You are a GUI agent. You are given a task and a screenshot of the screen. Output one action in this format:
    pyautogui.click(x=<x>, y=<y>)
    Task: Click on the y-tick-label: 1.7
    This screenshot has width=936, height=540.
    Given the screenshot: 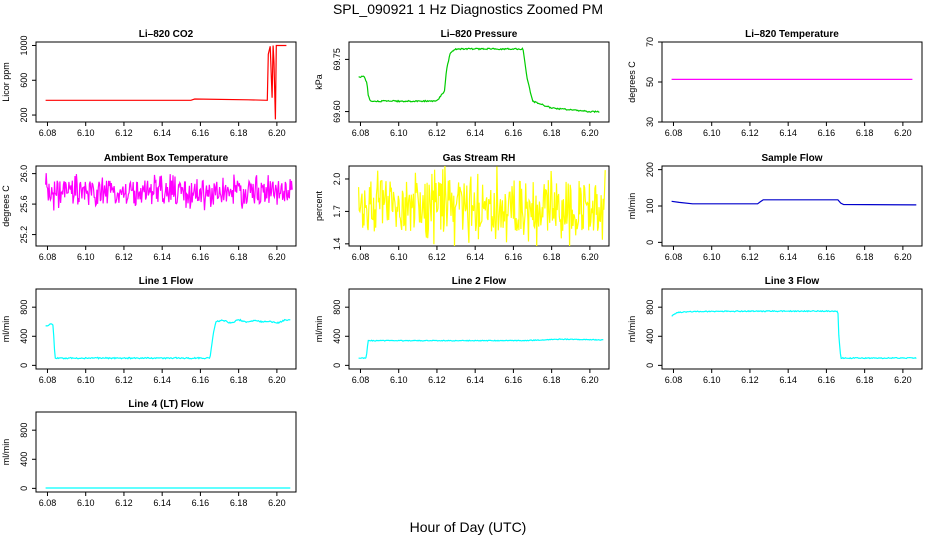 What is the action you would take?
    pyautogui.click(x=337, y=211)
    